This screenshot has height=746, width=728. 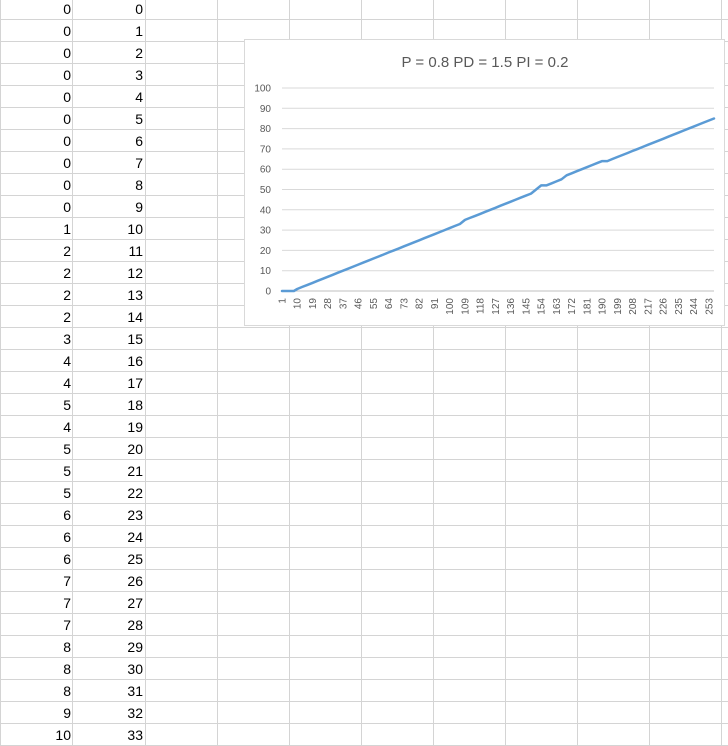 What do you see at coordinates (135, 295) in the screenshot?
I see `cell-b: 13` at bounding box center [135, 295].